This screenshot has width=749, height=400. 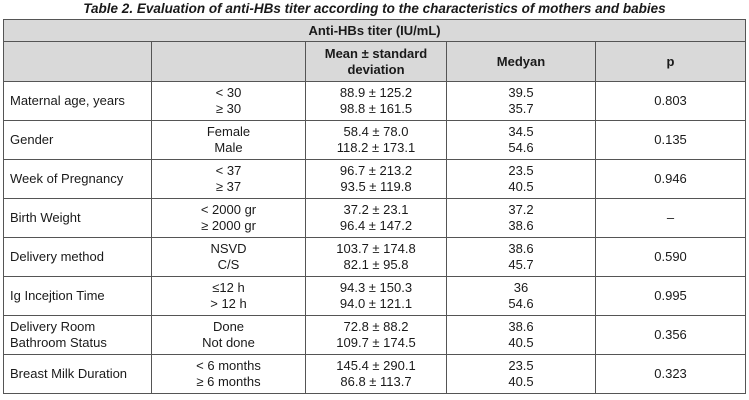 I want to click on row-label: Gender, so click(x=77, y=140).